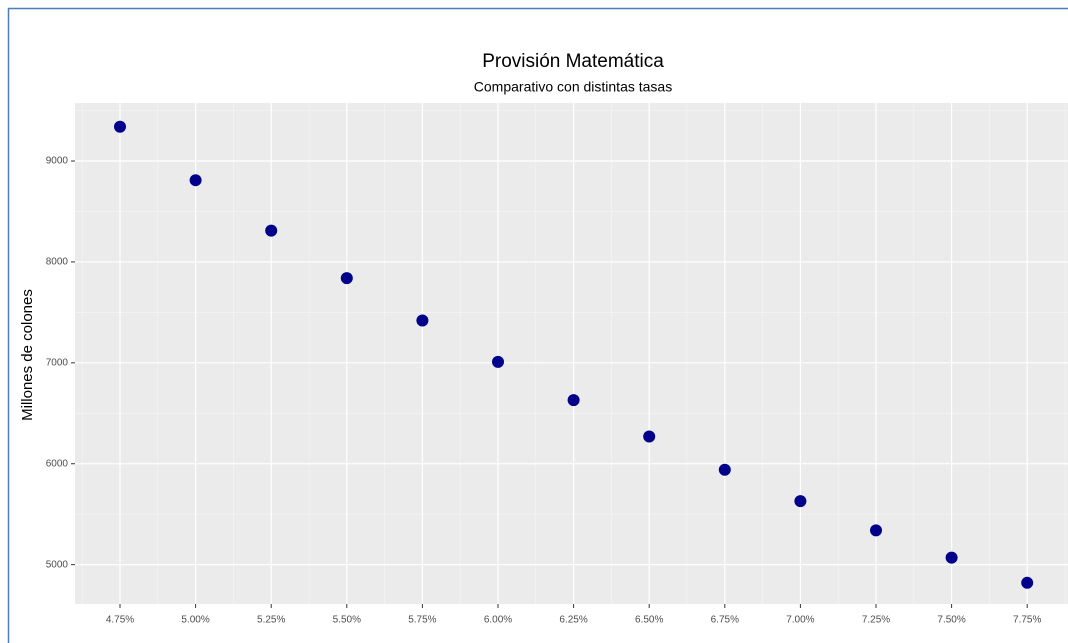 The width and height of the screenshot is (1068, 643). What do you see at coordinates (347, 620) in the screenshot?
I see `x-tick-label: 5.50%` at bounding box center [347, 620].